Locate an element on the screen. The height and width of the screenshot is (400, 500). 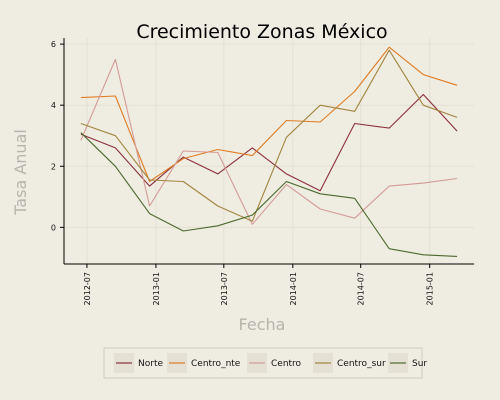
legend: Norte Centro_nte Centro Centro_sur Sur is located at coordinates (265, 363).